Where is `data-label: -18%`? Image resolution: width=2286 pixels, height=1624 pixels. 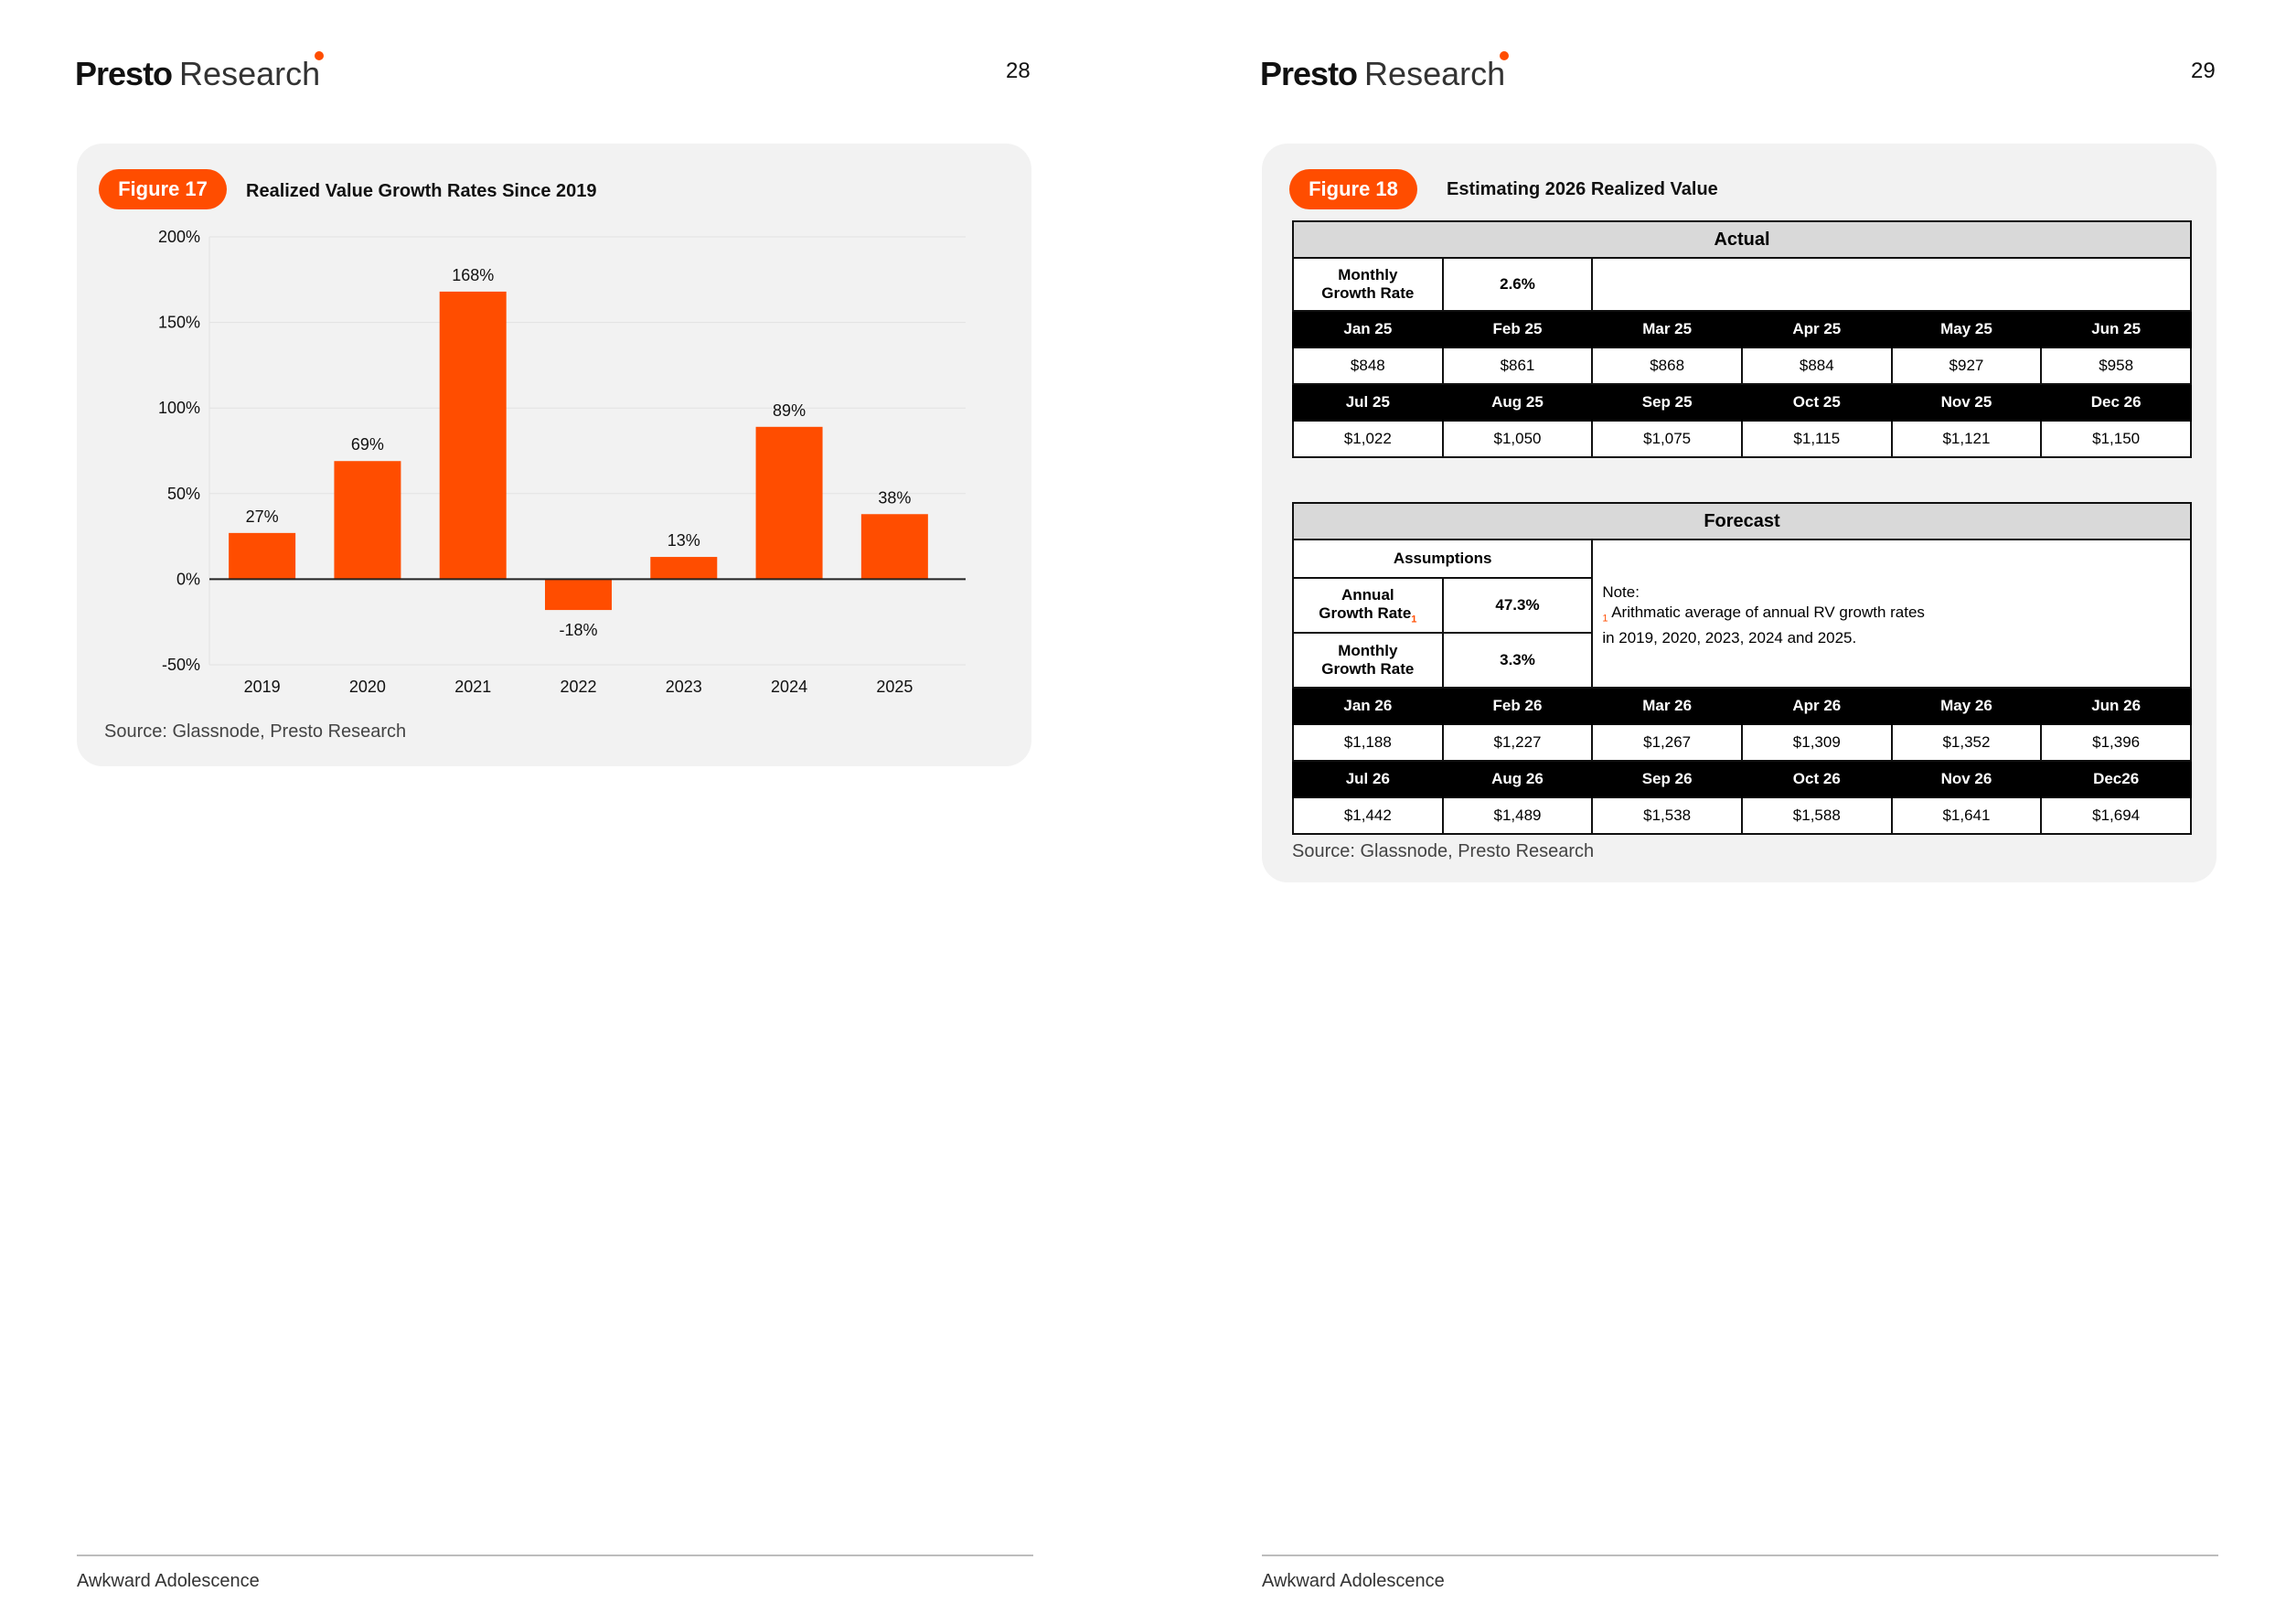
data-label: -18% is located at coordinates (578, 630).